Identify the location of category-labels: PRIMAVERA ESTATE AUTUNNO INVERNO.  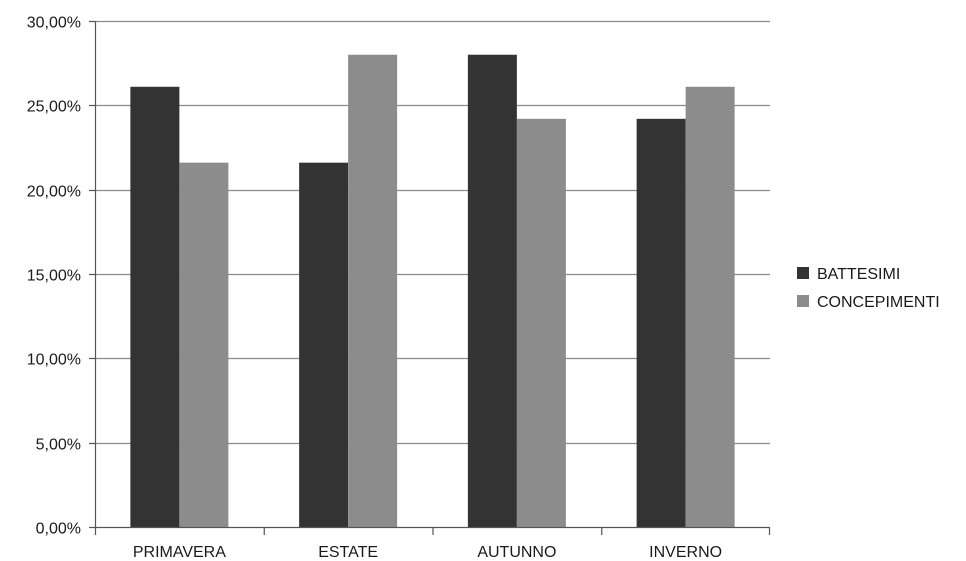
(427, 552).